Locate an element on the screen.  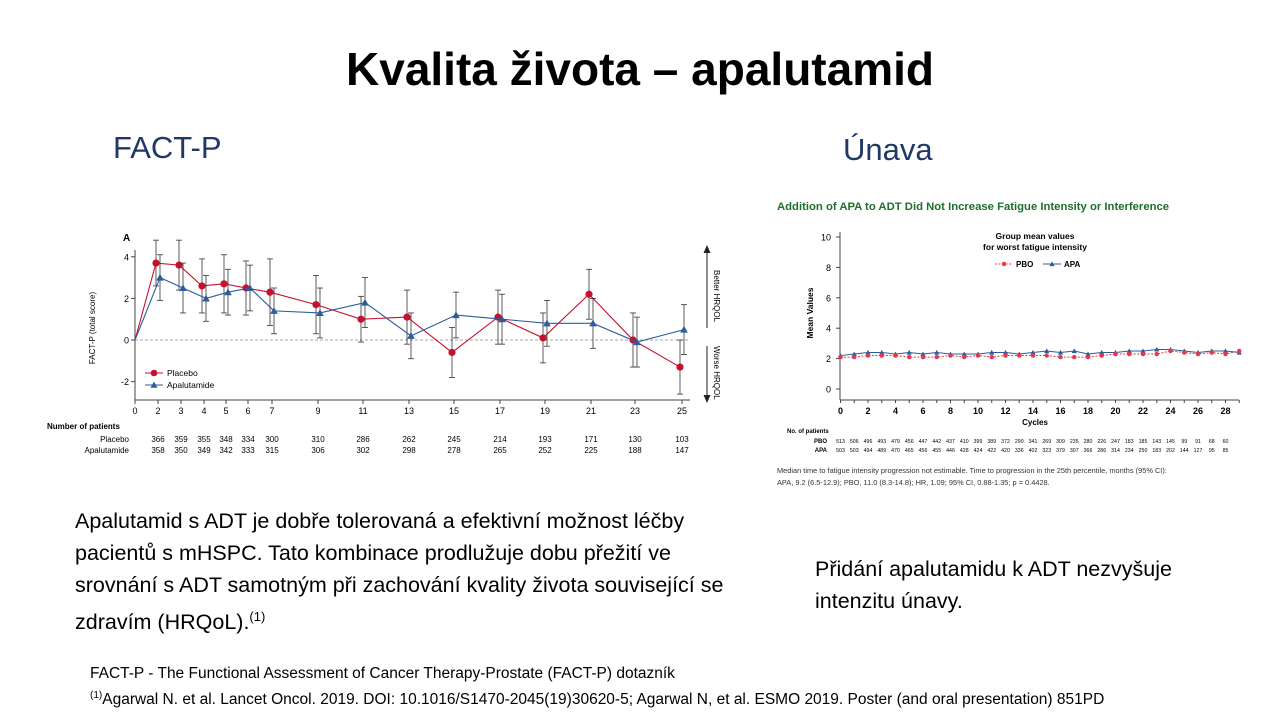
patients-count: 226 is located at coordinates (1101, 442).